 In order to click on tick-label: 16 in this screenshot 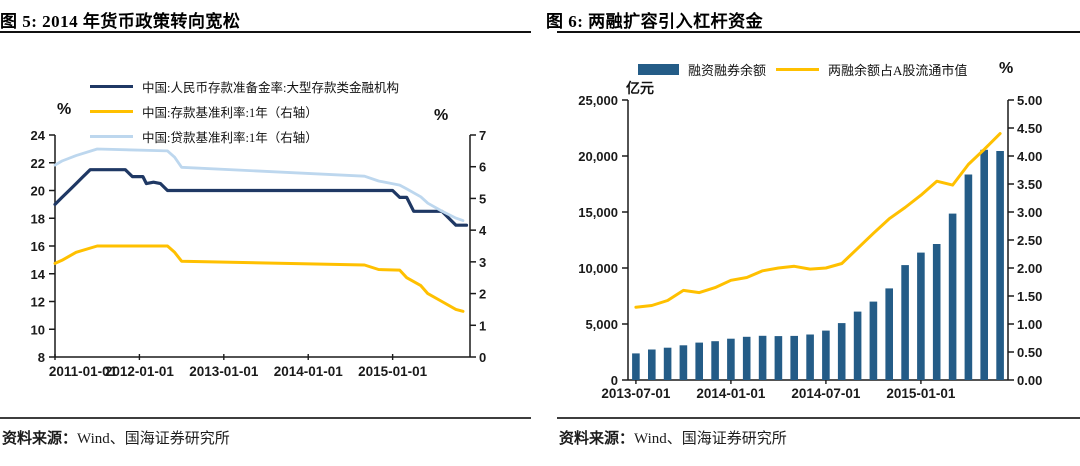, I will do `click(38, 246)`.